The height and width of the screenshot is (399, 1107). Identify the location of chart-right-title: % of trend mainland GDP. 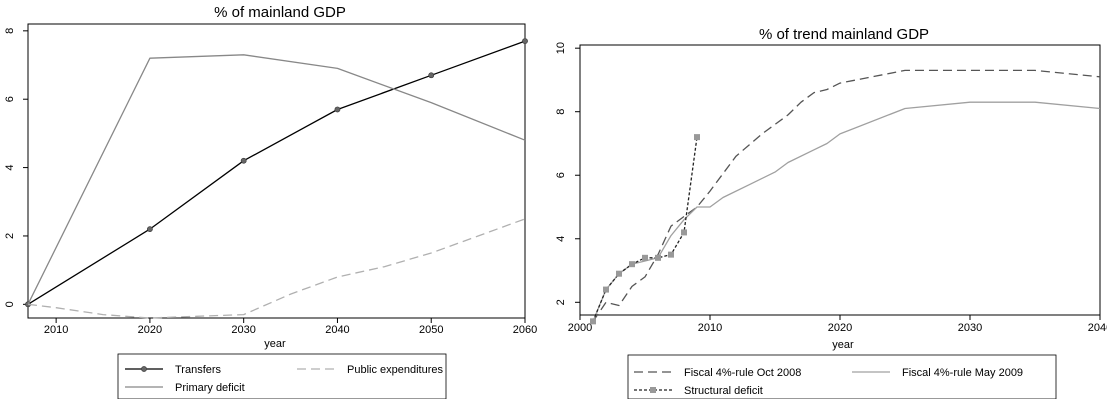
(844, 34).